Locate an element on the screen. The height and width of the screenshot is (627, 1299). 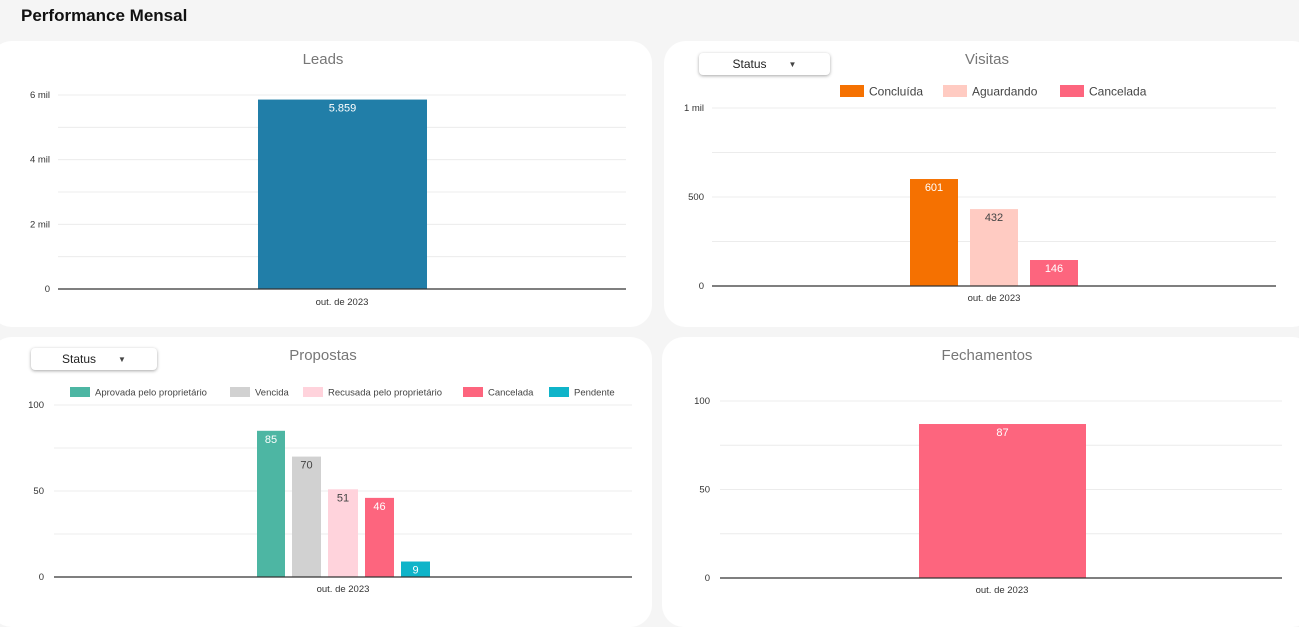
propostas-x-category-label: out. de 2023 is located at coordinates (343, 589).